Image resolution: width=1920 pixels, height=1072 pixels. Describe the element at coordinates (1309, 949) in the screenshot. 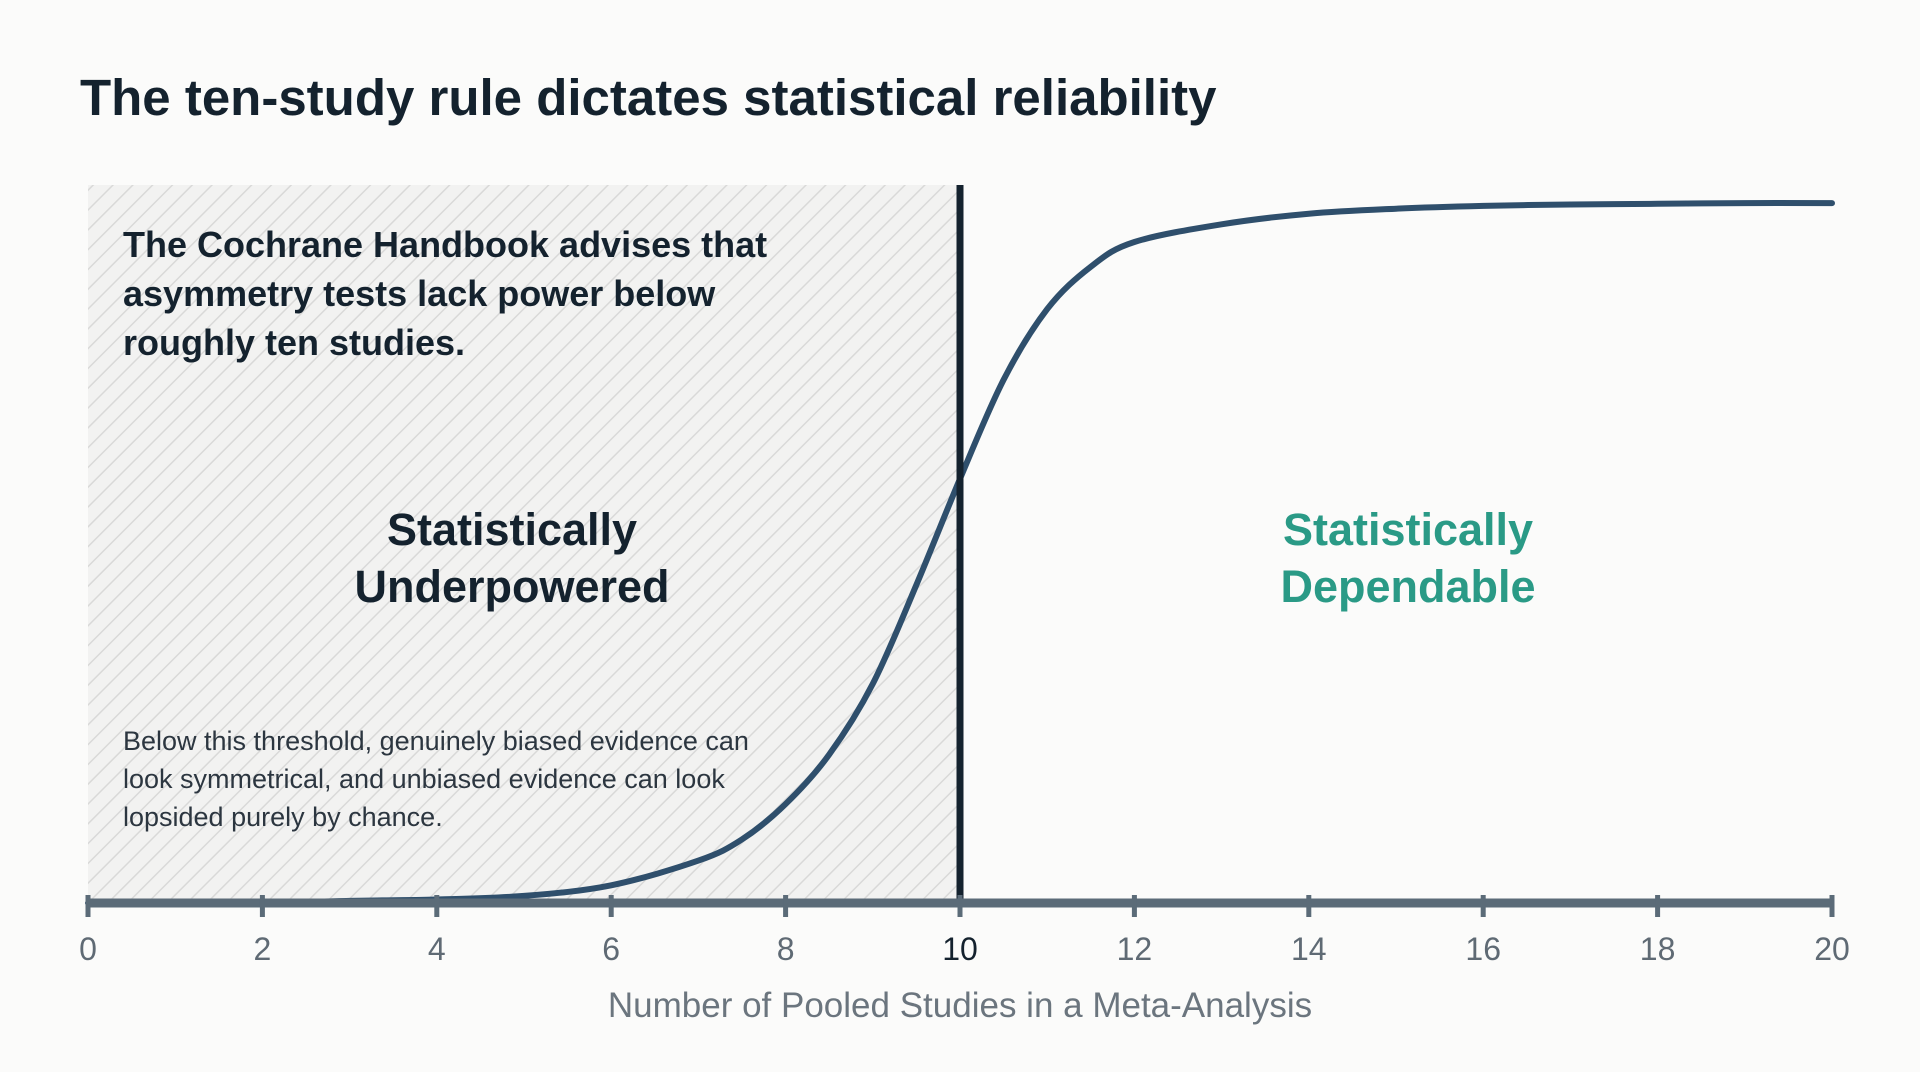

I see `x-tick-label: 14` at that location.